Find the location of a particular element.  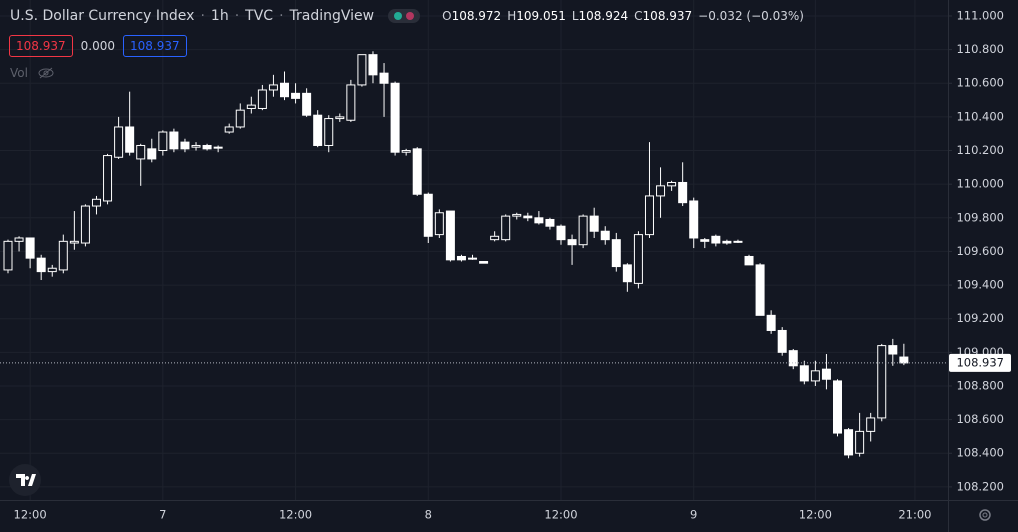

y-tick-label: 111.000 is located at coordinates (980, 15).